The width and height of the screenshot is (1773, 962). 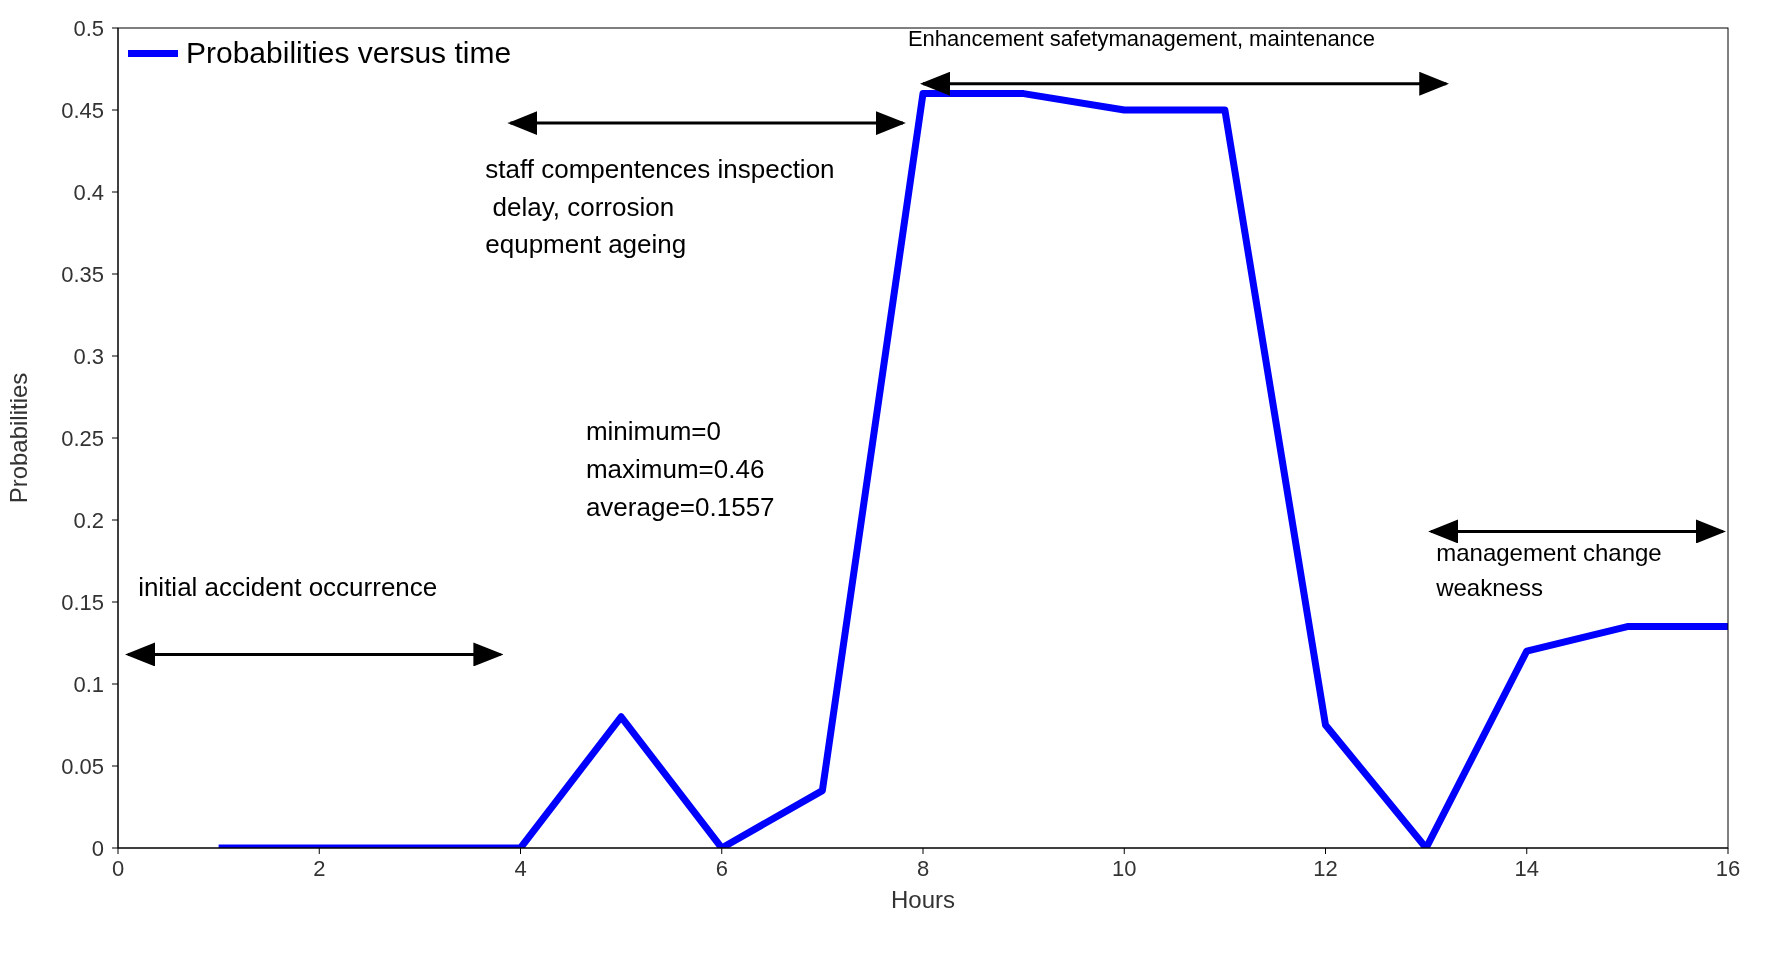 What do you see at coordinates (1526, 868) in the screenshot?
I see `x-tick-label: 14` at bounding box center [1526, 868].